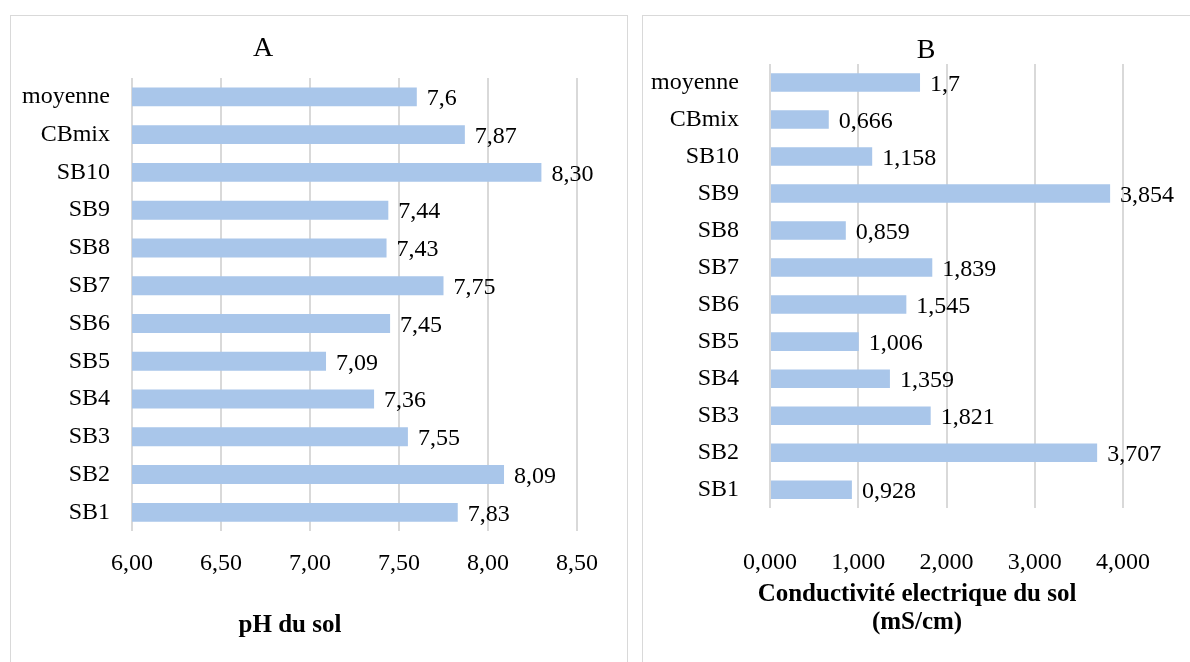 This screenshot has height=662, width=1190. What do you see at coordinates (895, 341) in the screenshot?
I see `data-label: 1,006` at bounding box center [895, 341].